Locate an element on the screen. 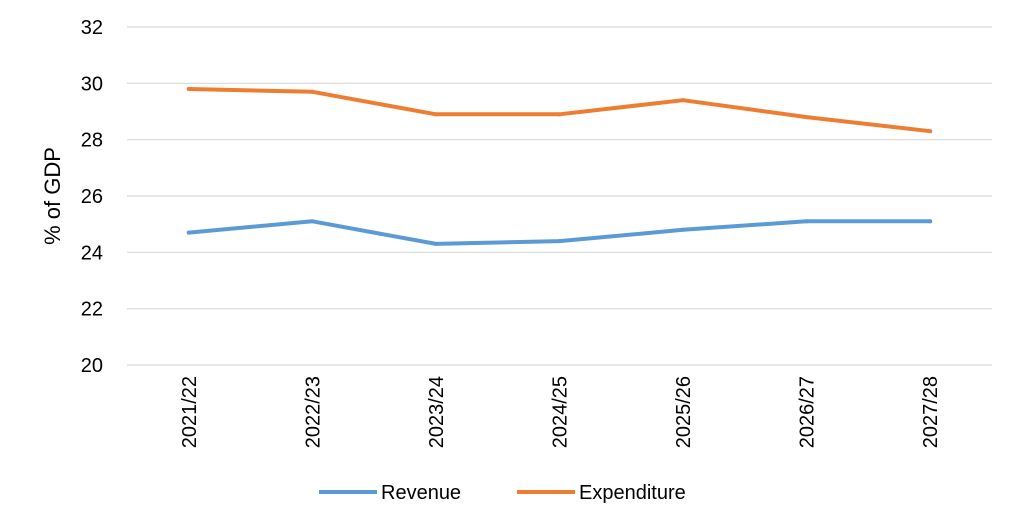  legend-label-revenue: Revenue is located at coordinates (421, 493).